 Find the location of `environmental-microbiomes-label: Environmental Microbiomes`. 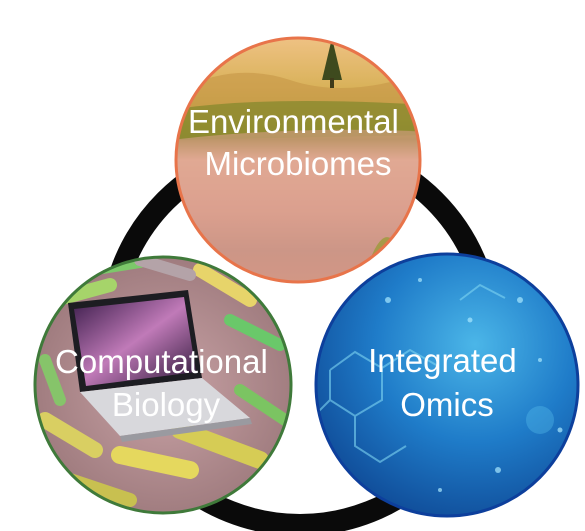

environmental-microbiomes-label: Environmental Microbiomes is located at coordinates (298, 142).